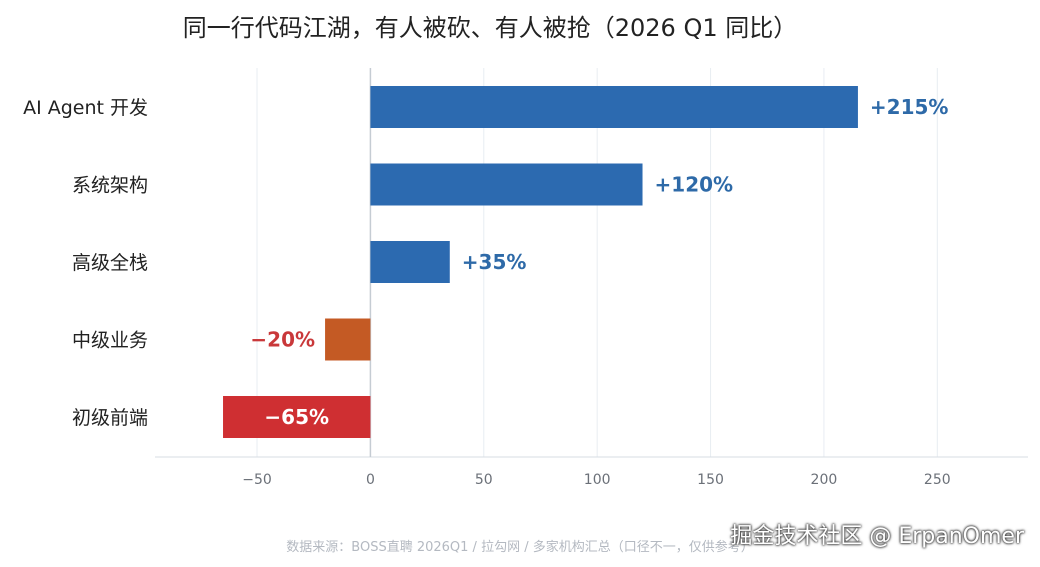 This screenshot has width=1040, height=567. Describe the element at coordinates (110, 263) in the screenshot. I see `category-label: 高级全栈` at that location.